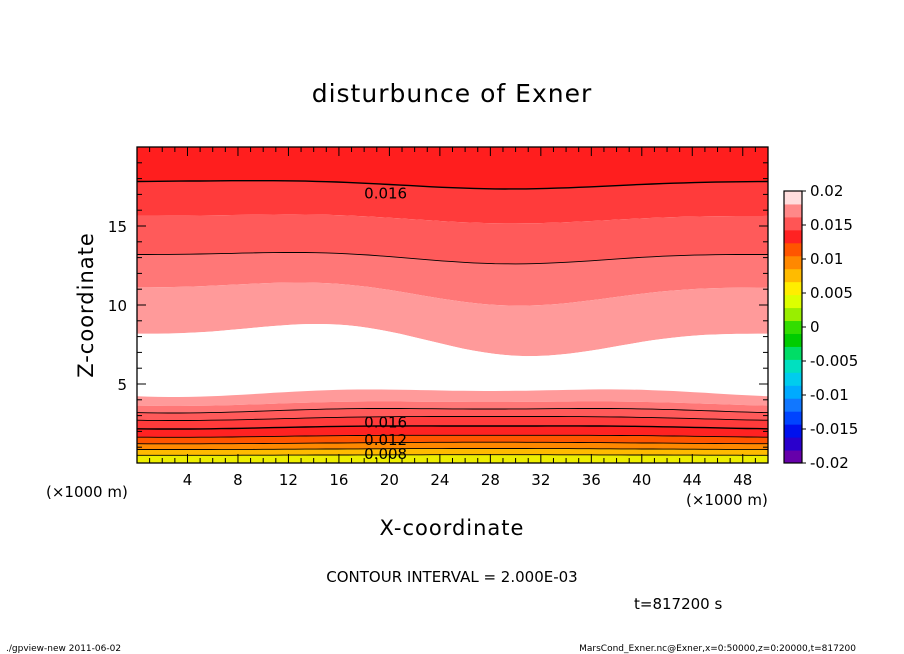 The width and height of the screenshot is (904, 654). What do you see at coordinates (452, 431) in the screenshot?
I see `band-0.018-lower` at bounding box center [452, 431].